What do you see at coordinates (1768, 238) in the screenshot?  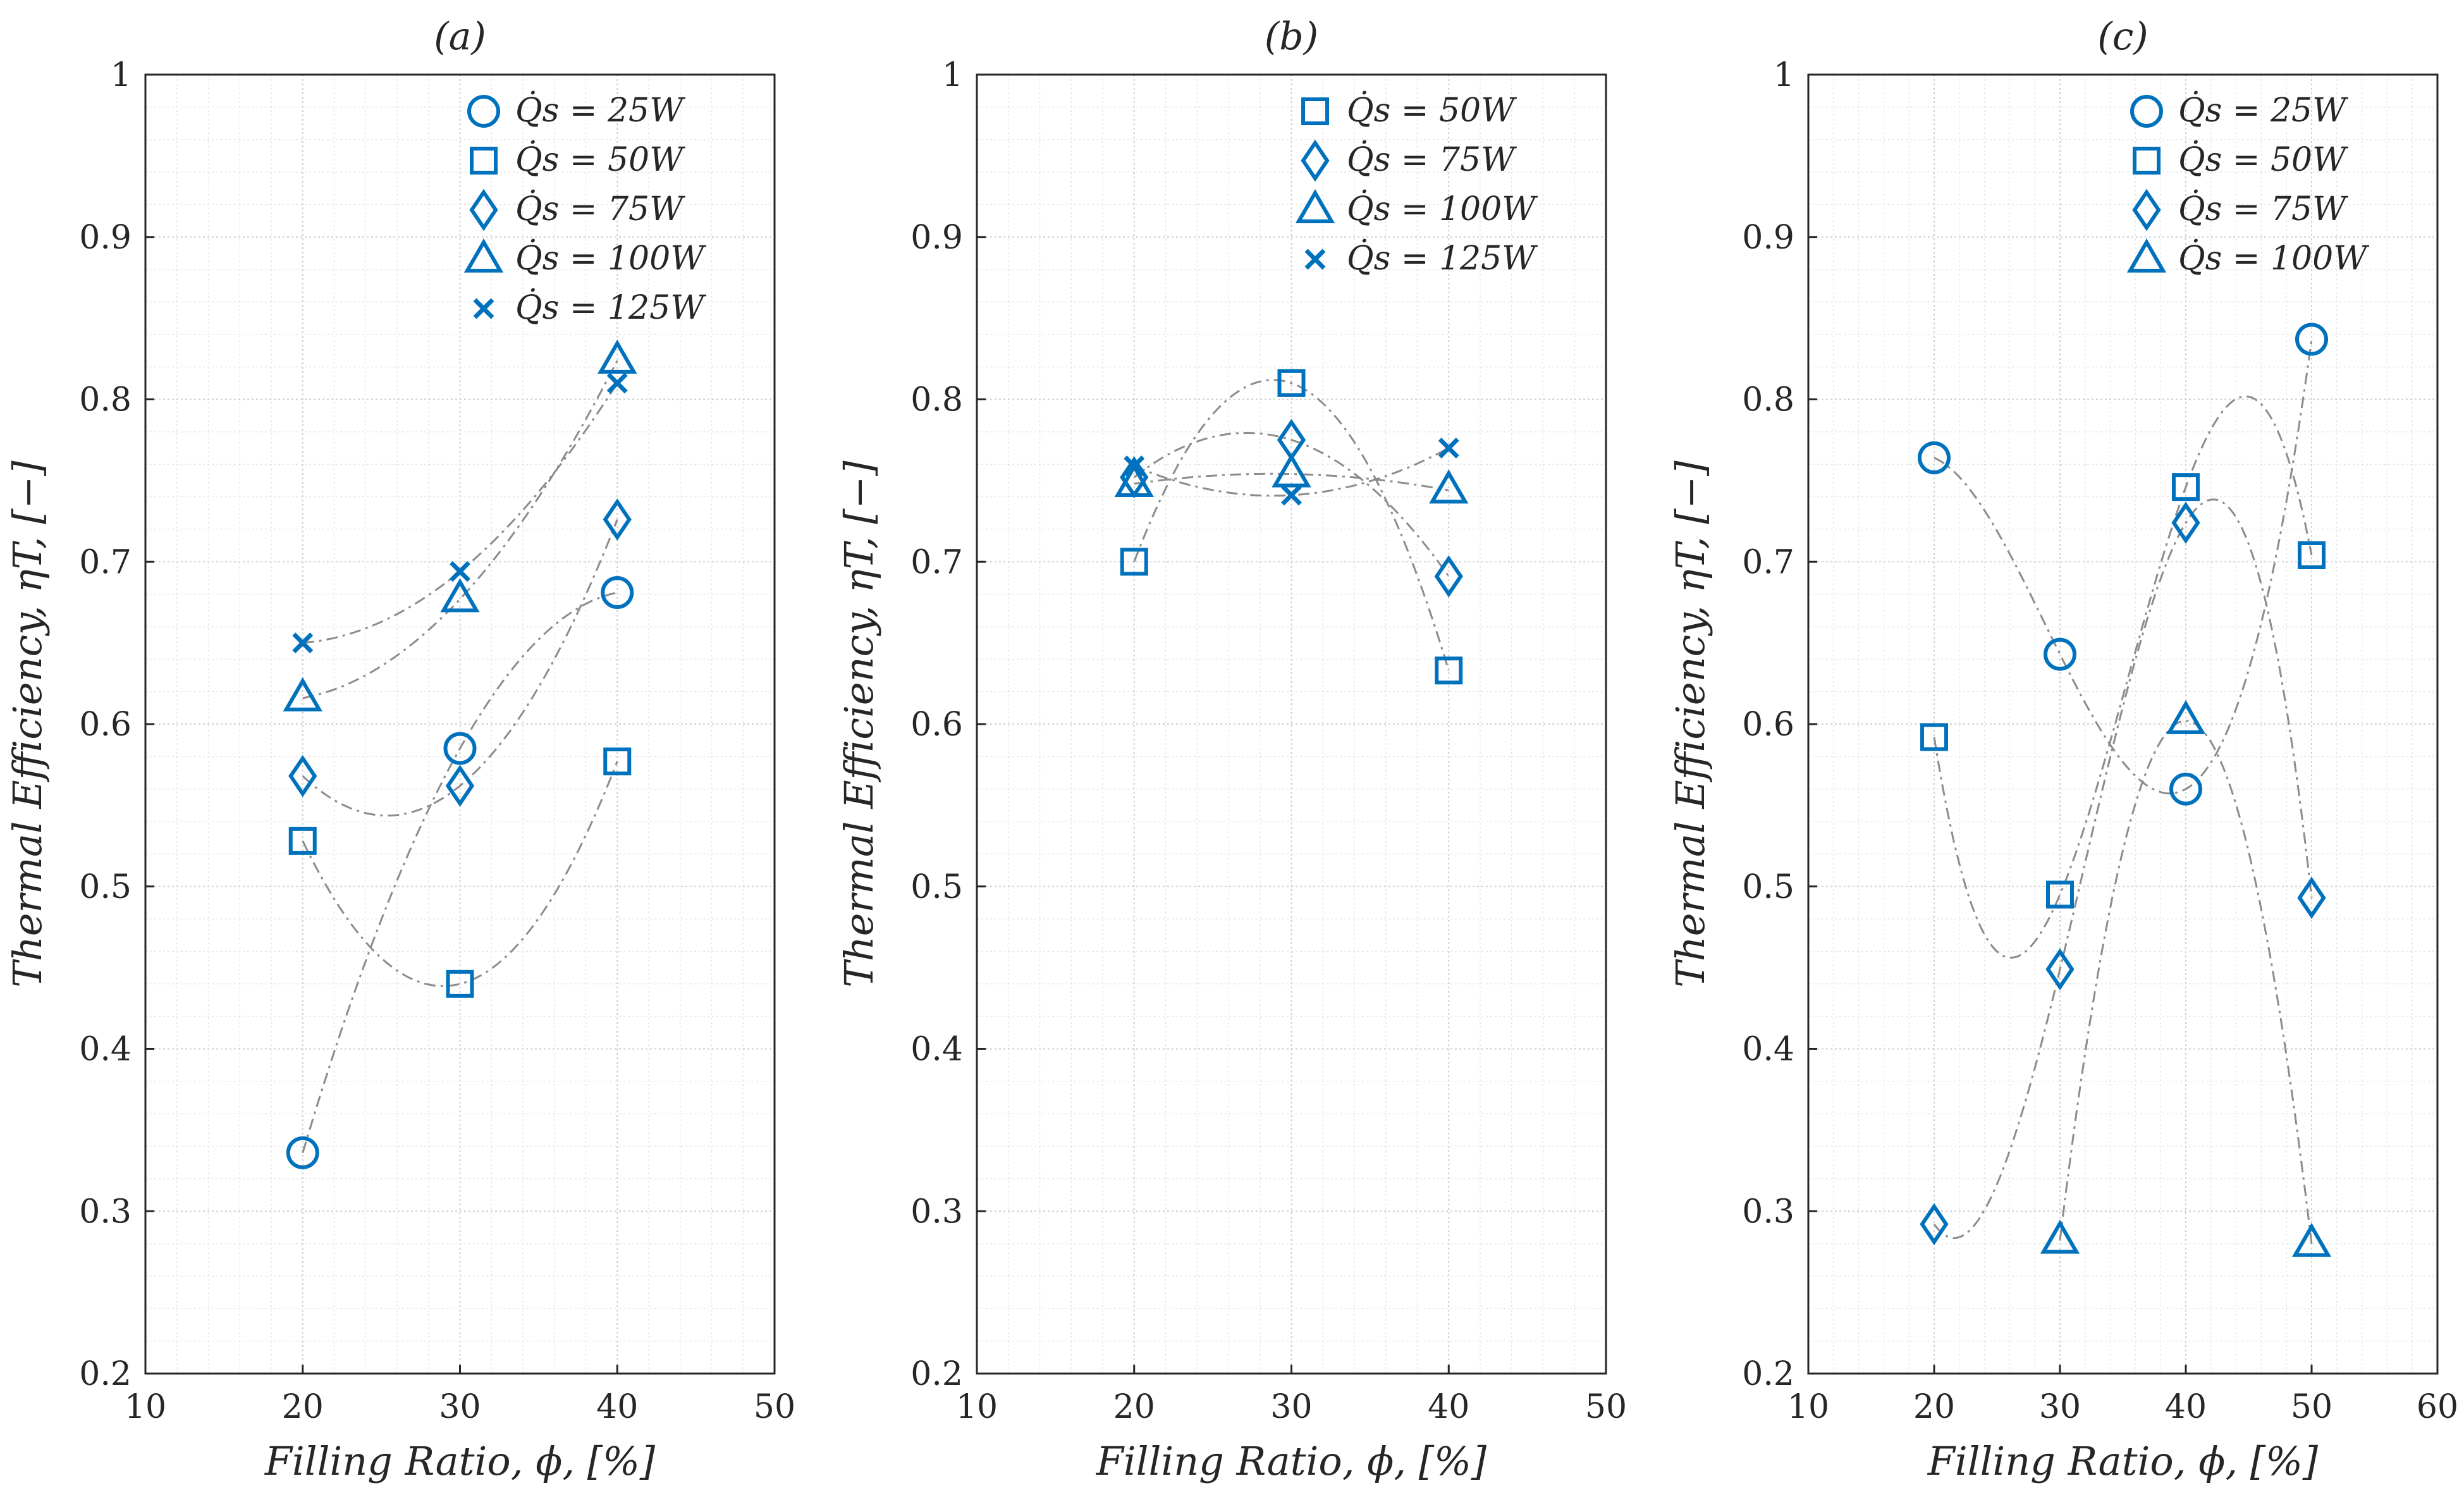 I see `y-tick-label: 0.9` at bounding box center [1768, 238].